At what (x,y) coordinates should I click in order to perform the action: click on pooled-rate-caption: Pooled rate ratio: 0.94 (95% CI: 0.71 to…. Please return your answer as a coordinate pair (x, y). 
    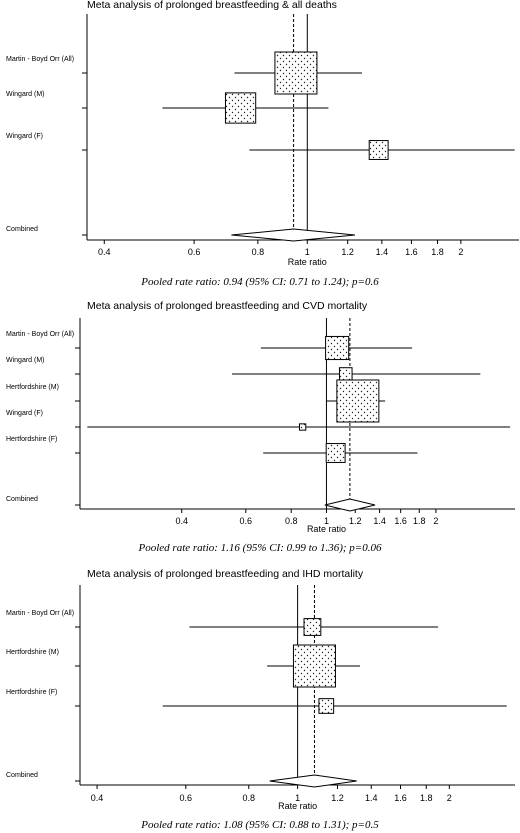
    Looking at the image, I should click on (259, 282).